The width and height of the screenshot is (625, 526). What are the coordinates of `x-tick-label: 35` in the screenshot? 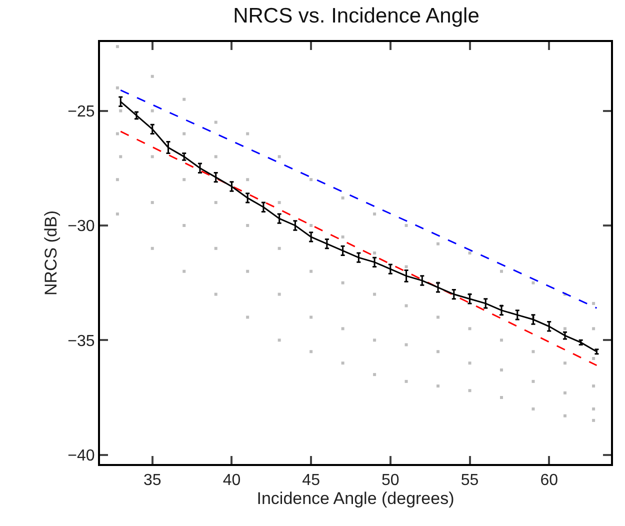 It's located at (152, 481).